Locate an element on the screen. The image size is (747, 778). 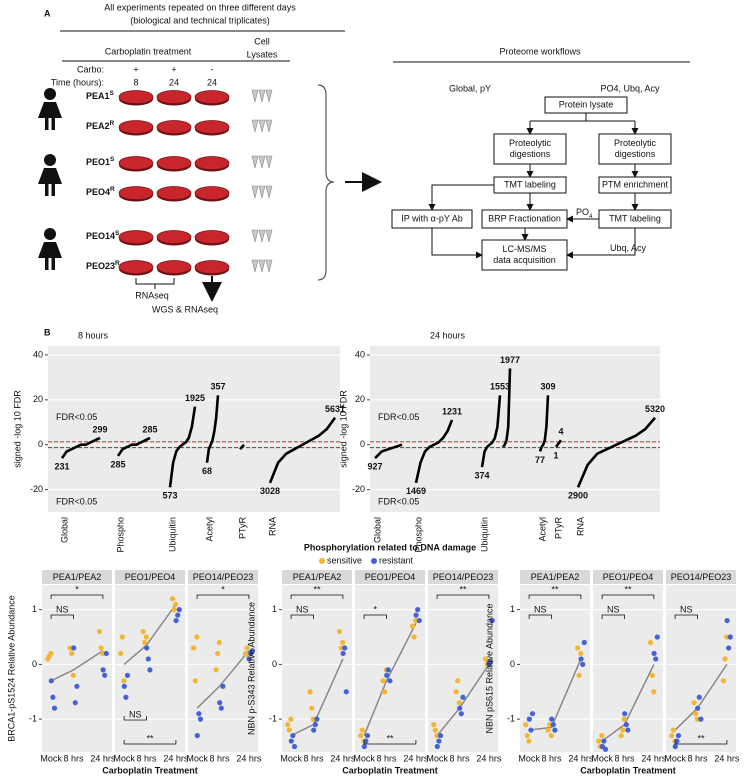
workflow-box-label: PTM enrichment is located at coordinates (635, 184).